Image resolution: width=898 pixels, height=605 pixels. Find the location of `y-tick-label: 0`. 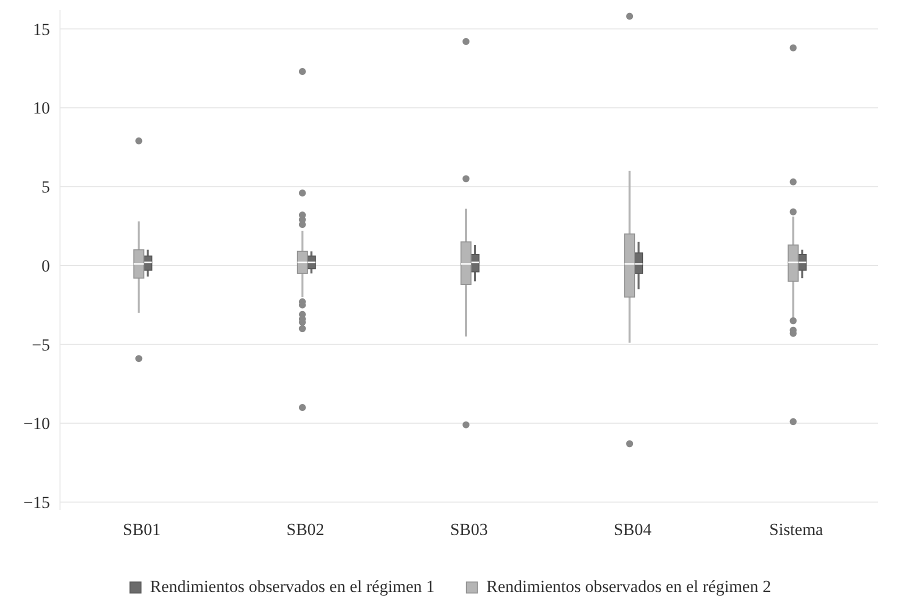

y-tick-label: 0 is located at coordinates (46, 266).